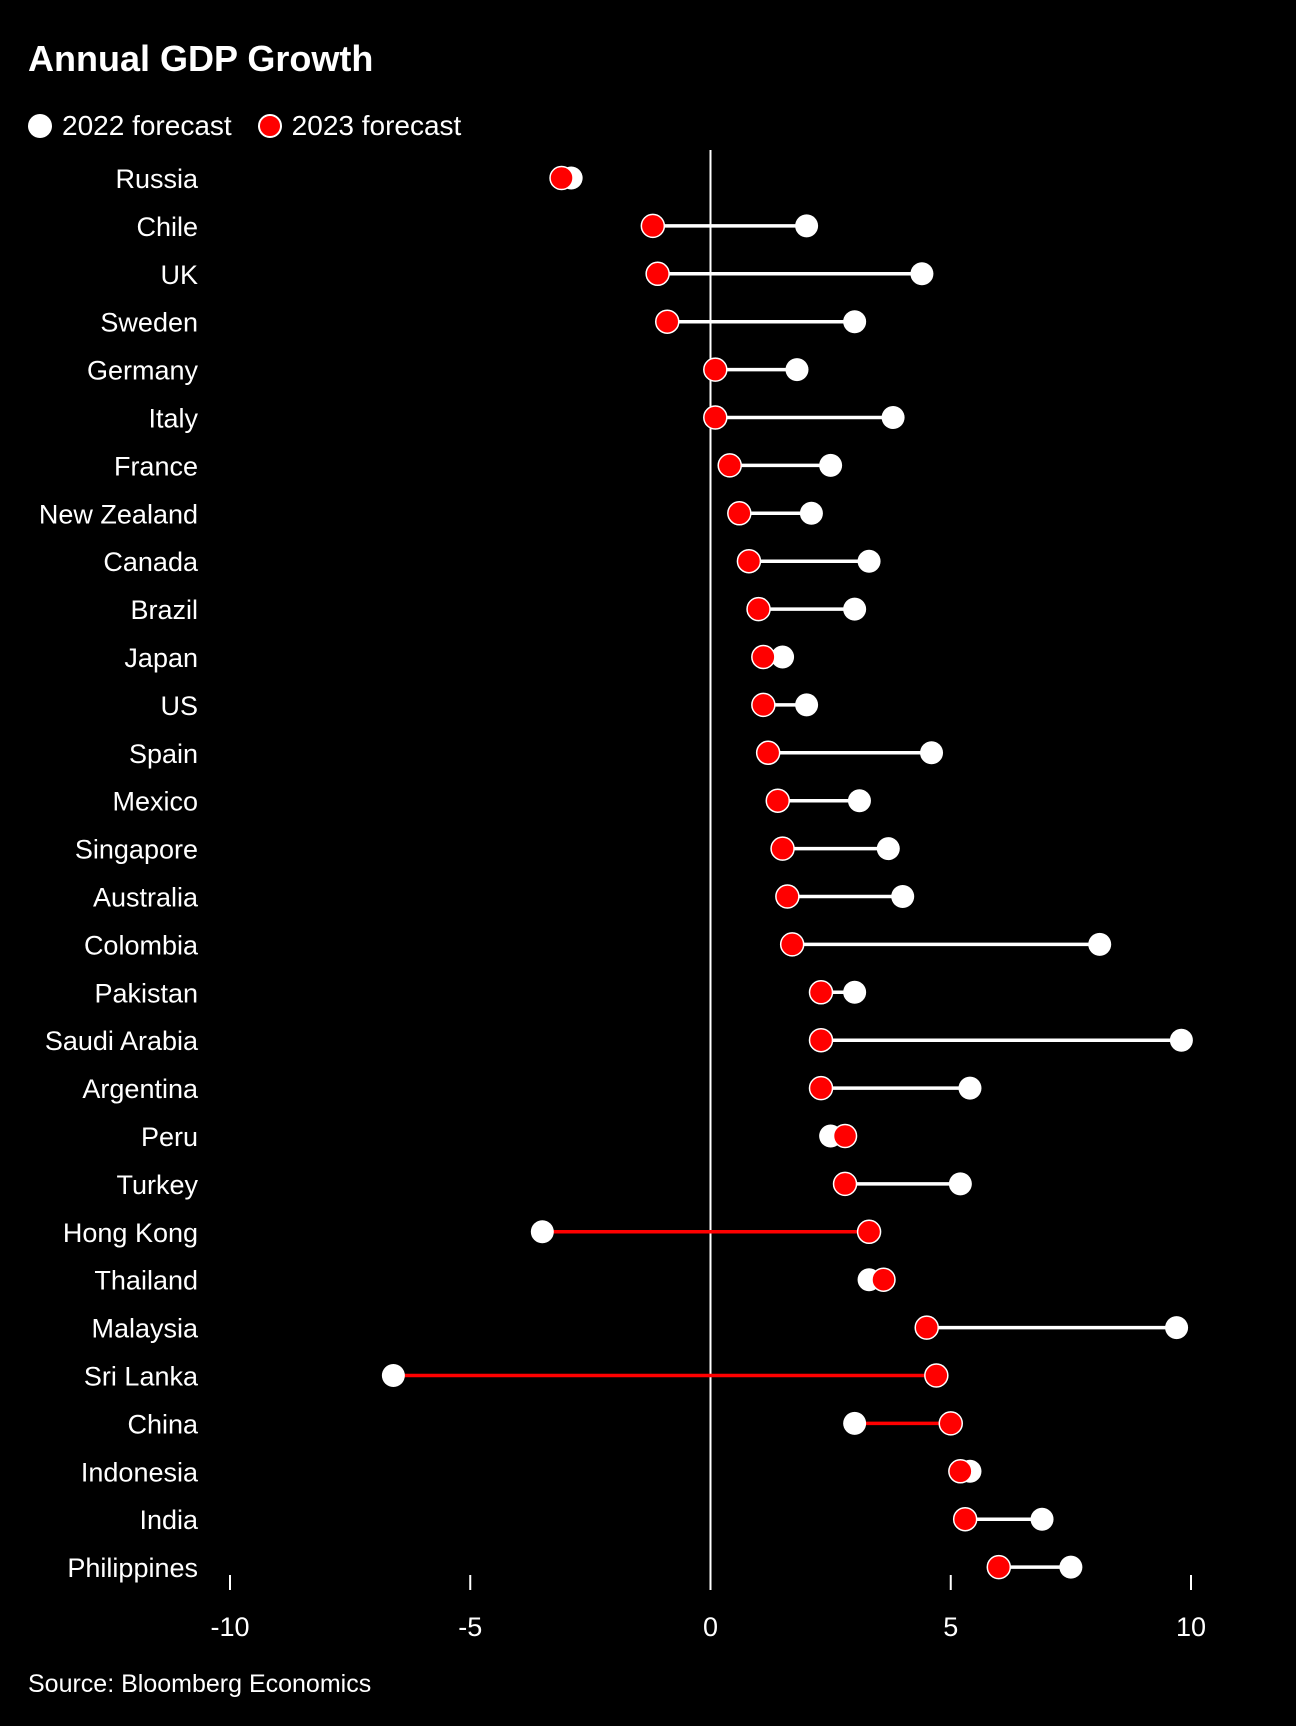  What do you see at coordinates (1100, 944) in the screenshot?
I see `point-2022-colombia` at bounding box center [1100, 944].